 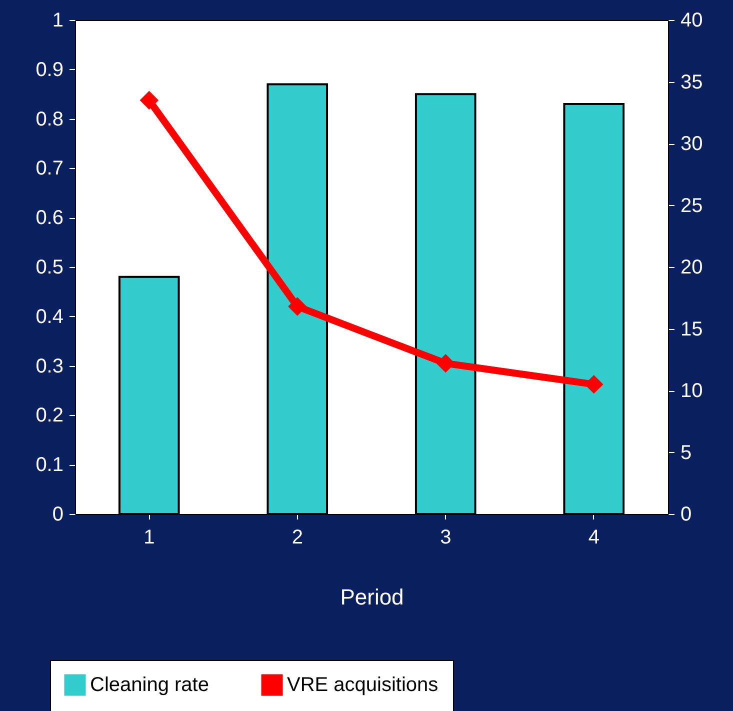 What do you see at coordinates (686, 515) in the screenshot?
I see `y2-tick-label: 0` at bounding box center [686, 515].